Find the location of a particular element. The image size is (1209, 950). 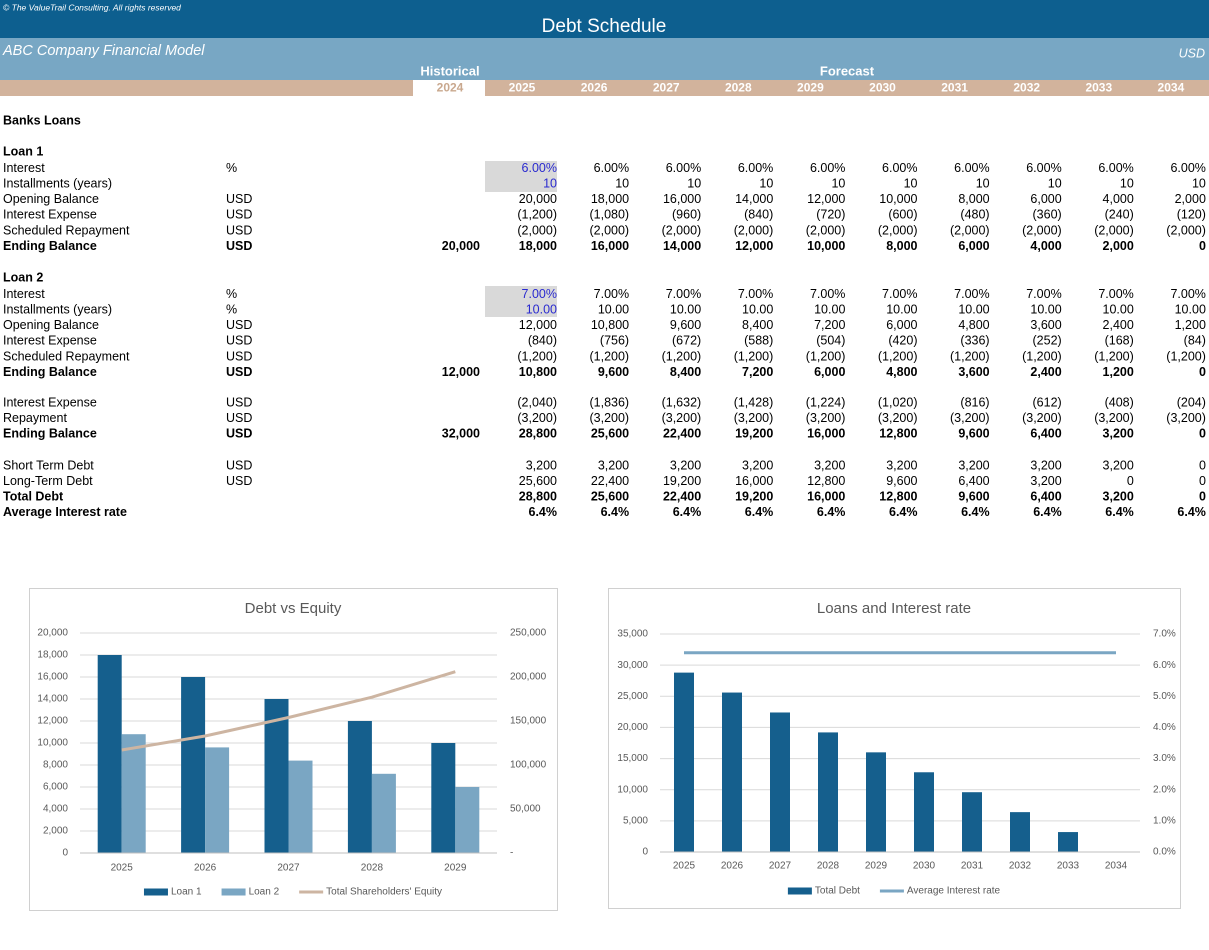

x-tick-label: 2028 is located at coordinates (372, 868).